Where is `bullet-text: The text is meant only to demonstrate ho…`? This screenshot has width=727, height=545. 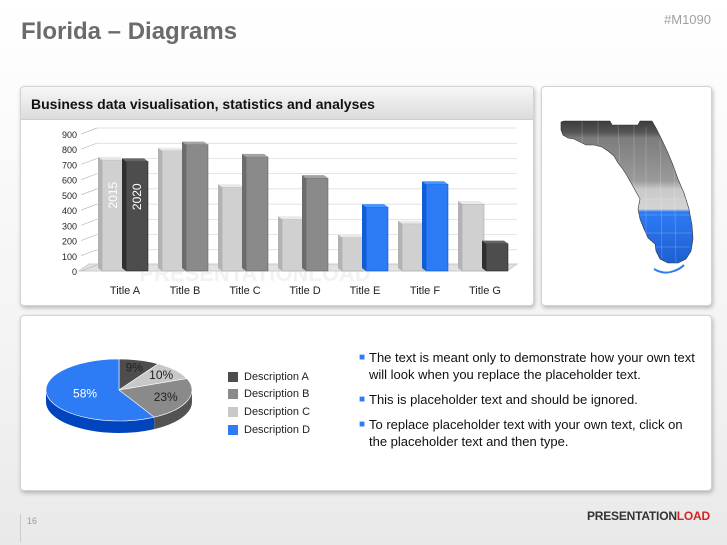 bullet-text: The text is meant only to demonstrate ho… is located at coordinates (532, 366).